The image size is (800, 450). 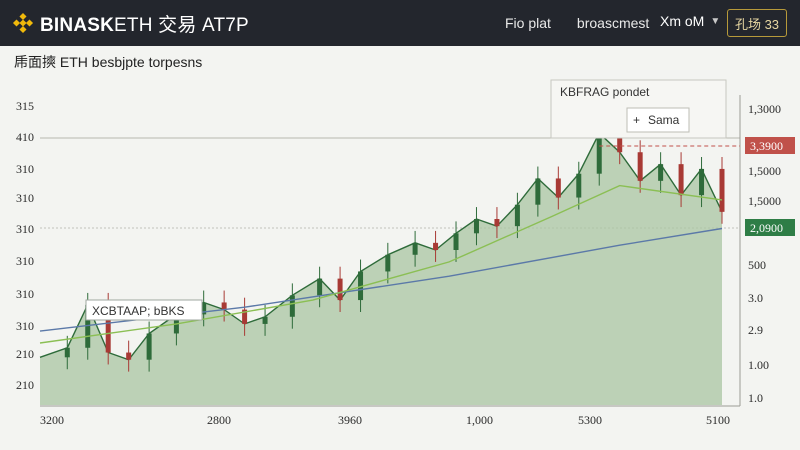 I want to click on x-tick: 3200, so click(x=52, y=420).